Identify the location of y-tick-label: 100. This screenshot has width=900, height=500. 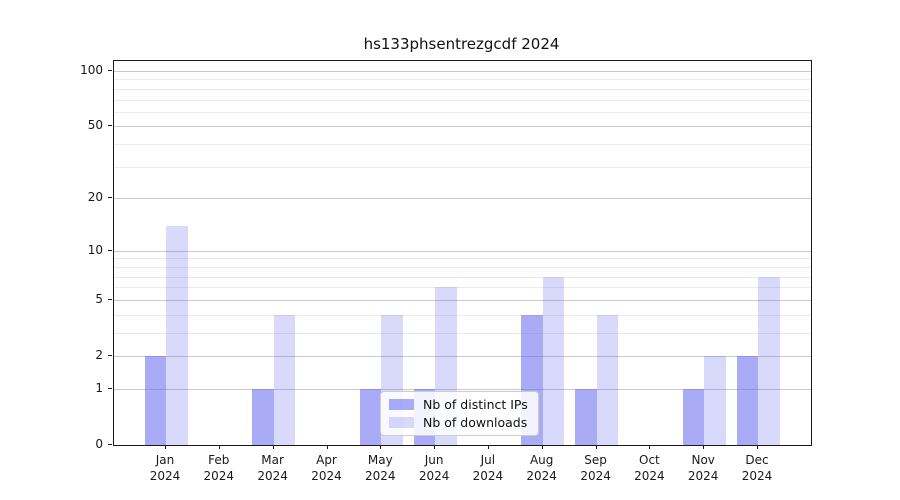
(91, 70).